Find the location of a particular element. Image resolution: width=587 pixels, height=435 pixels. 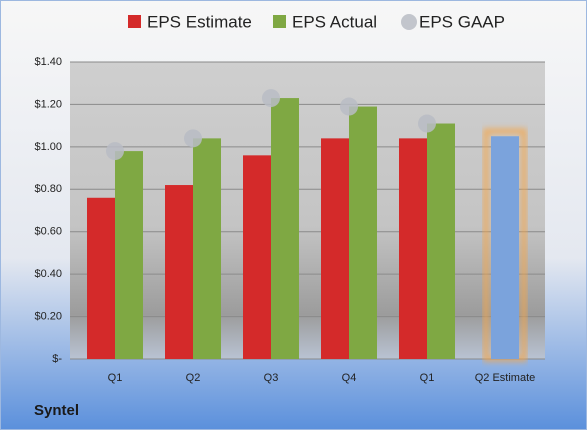

y-tick-label: $1.00 is located at coordinates (48, 147).